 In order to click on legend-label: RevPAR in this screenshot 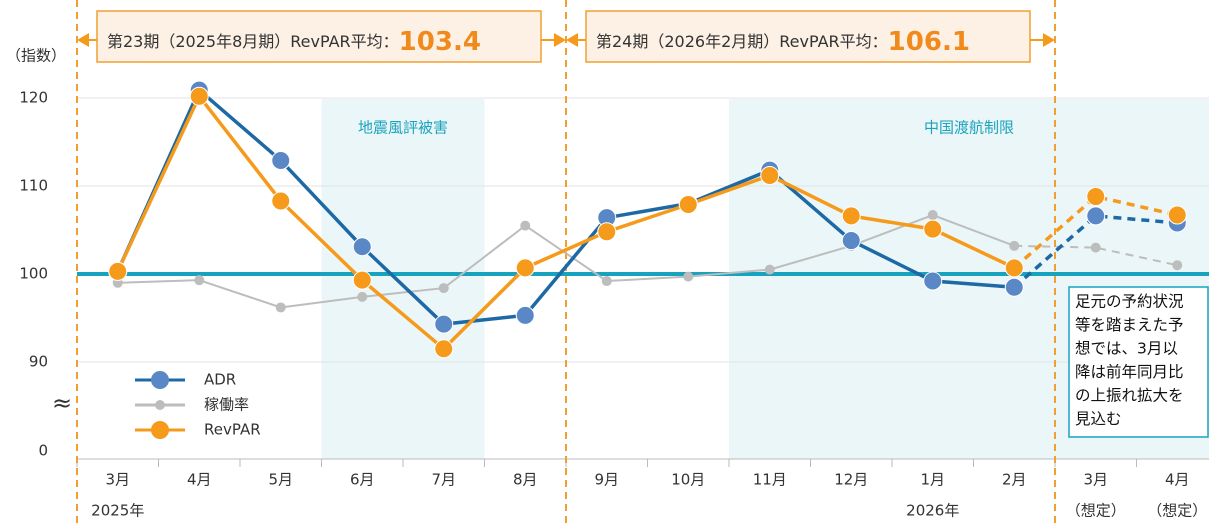, I will do `click(232, 430)`.